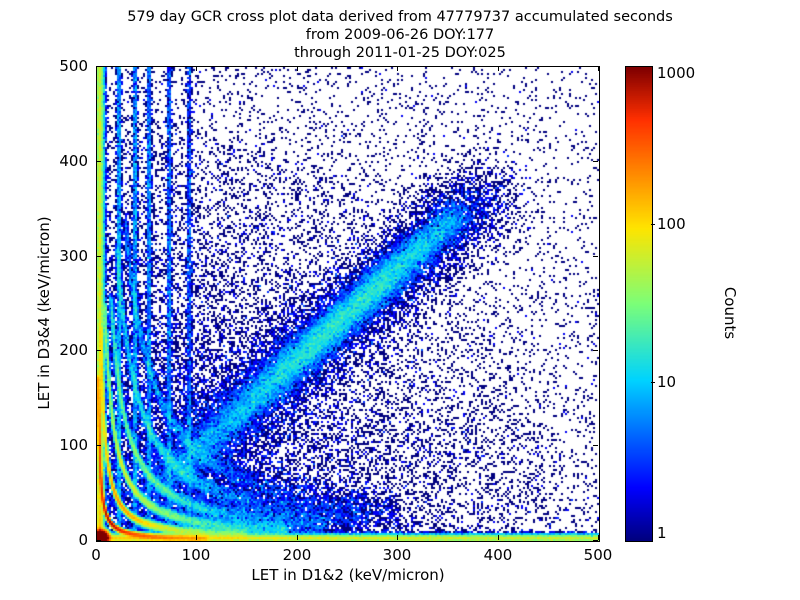 The image size is (800, 600). I want to click on colorbar-label: Counts, so click(730, 313).